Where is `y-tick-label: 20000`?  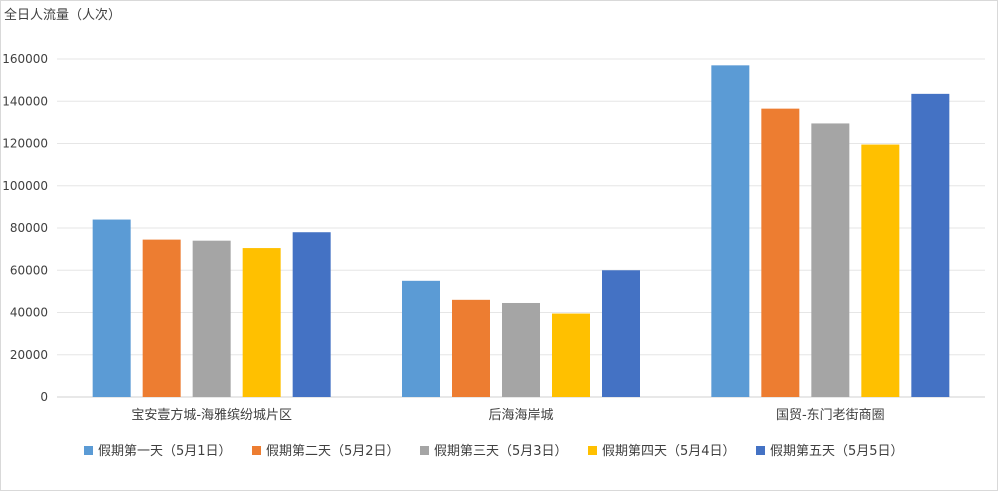
y-tick-label: 20000 is located at coordinates (29, 355).